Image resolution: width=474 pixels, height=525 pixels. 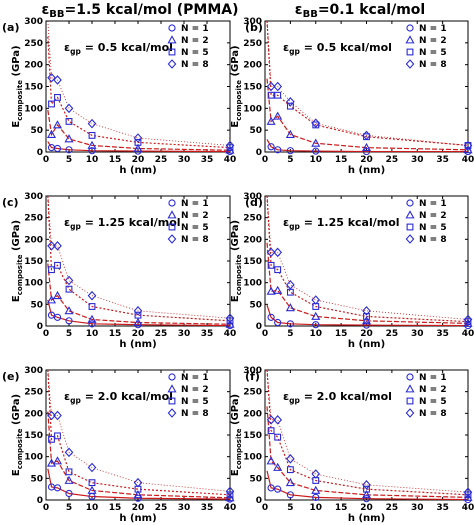 I want to click on panel-label: (f), so click(x=252, y=376).